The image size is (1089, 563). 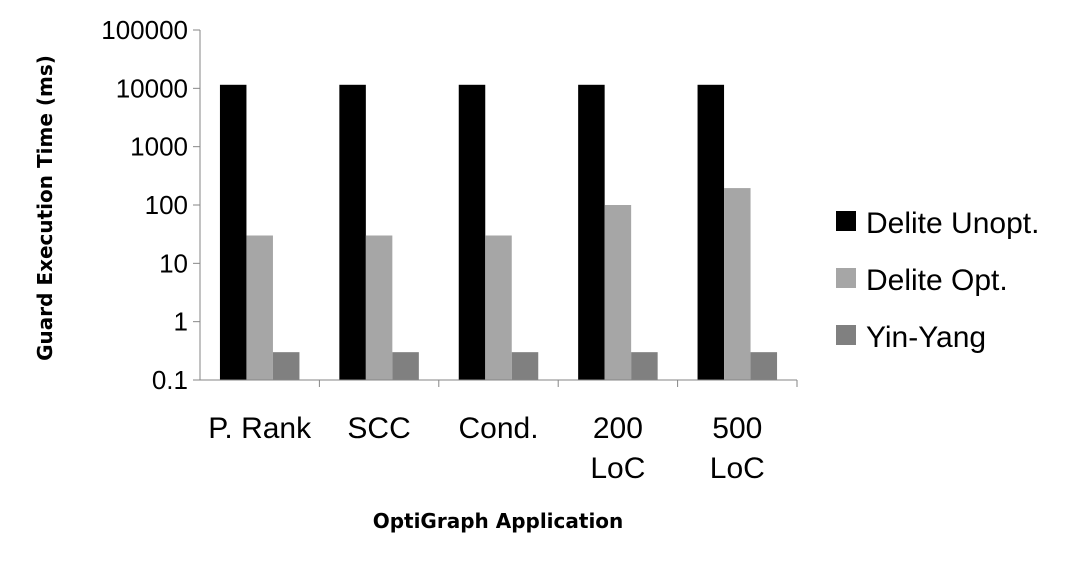 What do you see at coordinates (159, 147) in the screenshot?
I see `y-tick-label: 1000` at bounding box center [159, 147].